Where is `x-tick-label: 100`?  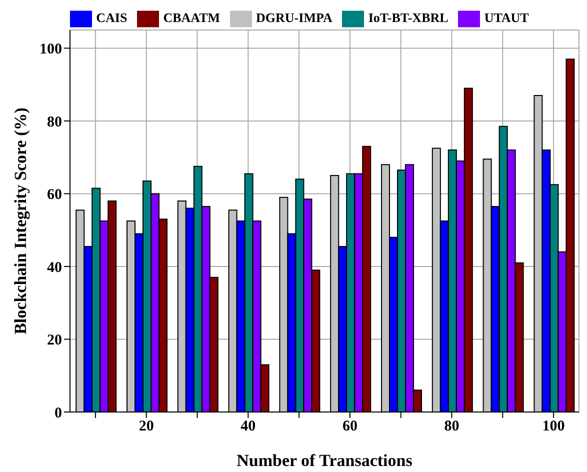 x-tick-label: 100 is located at coordinates (553, 426).